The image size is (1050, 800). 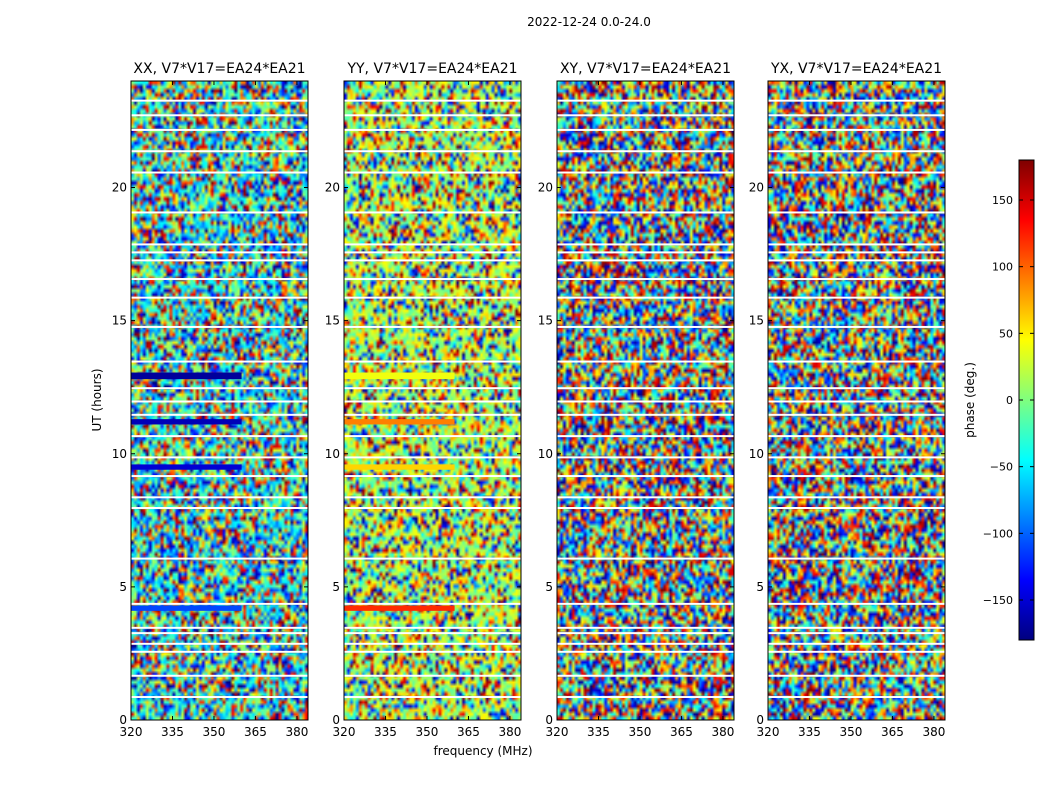 I want to click on y-tick-label: 0, so click(x=123, y=720).